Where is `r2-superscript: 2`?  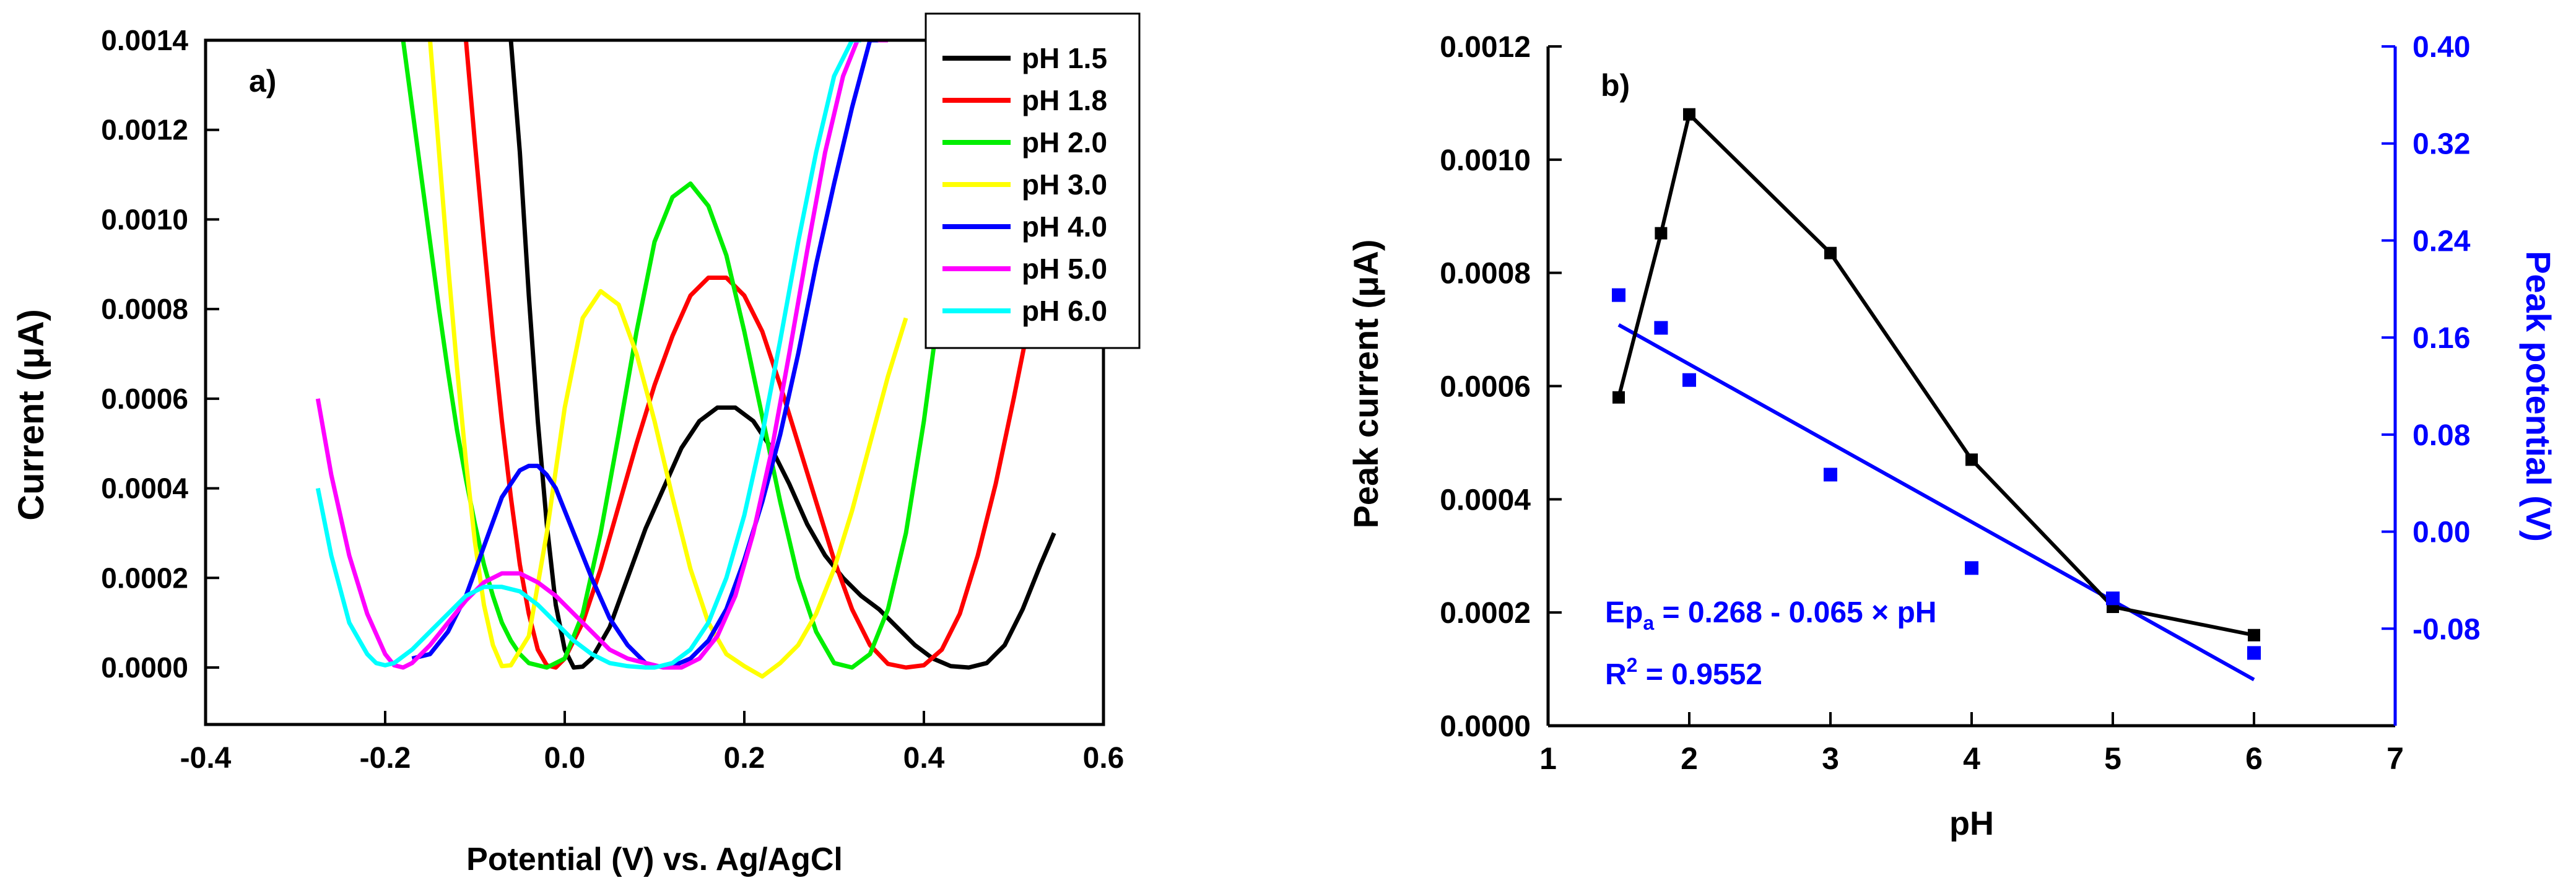
r2-superscript: 2 is located at coordinates (1632, 665).